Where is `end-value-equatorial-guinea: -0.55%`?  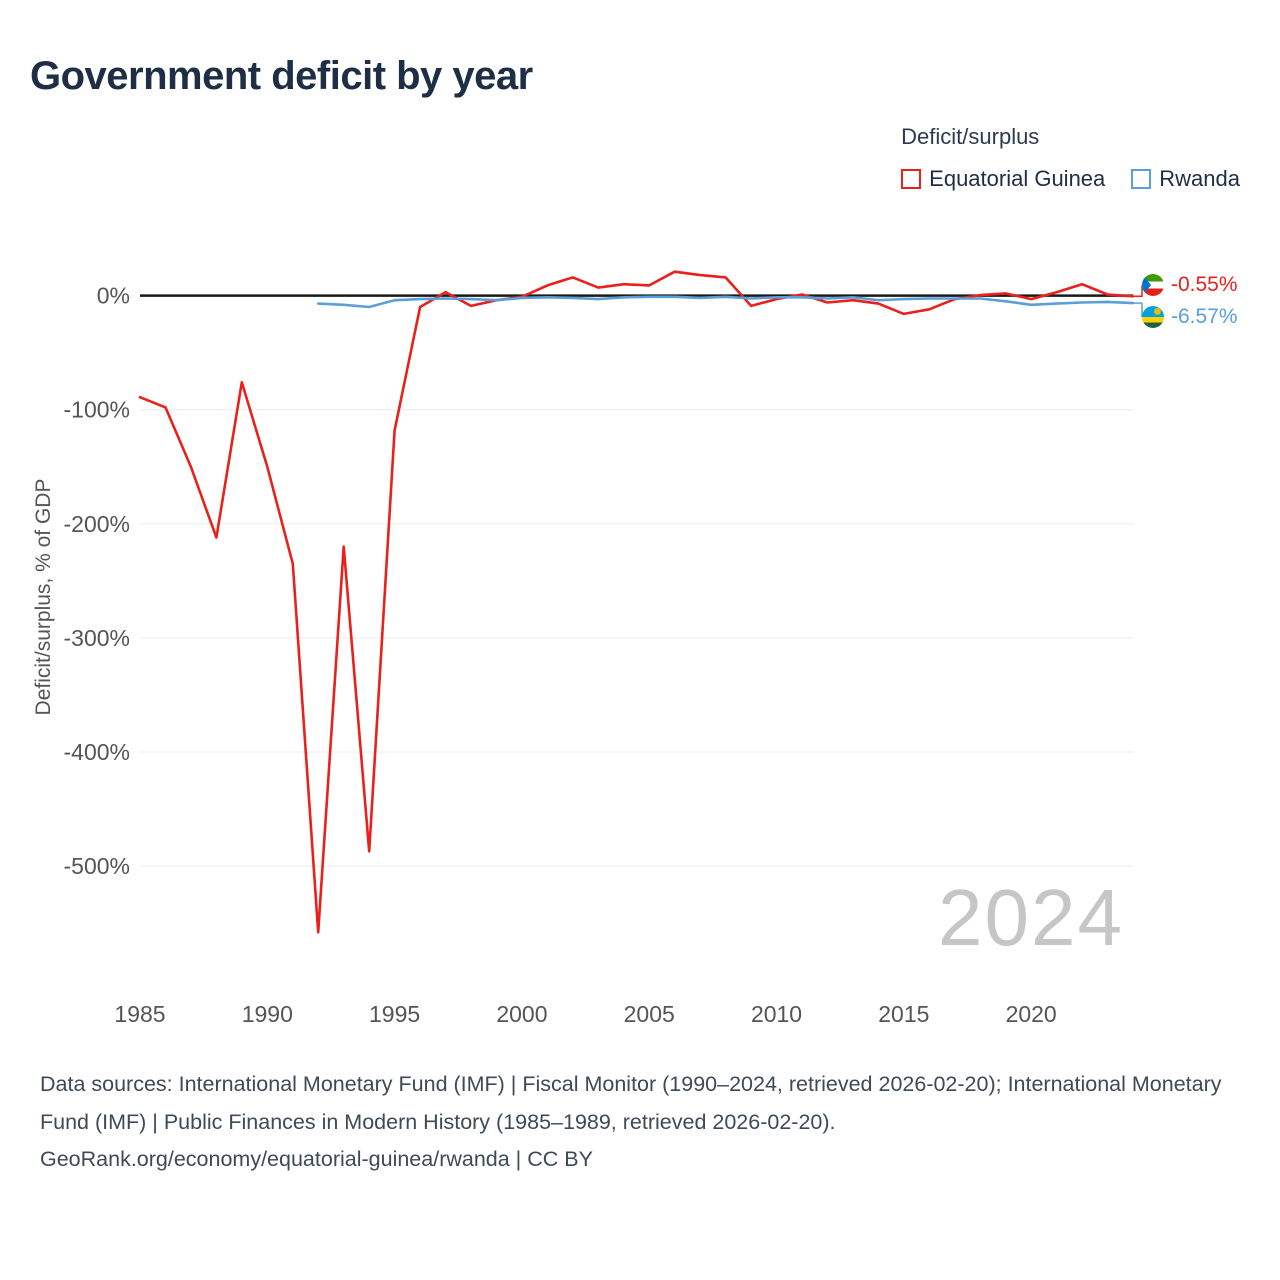
end-value-equatorial-guinea: -0.55% is located at coordinates (1204, 284).